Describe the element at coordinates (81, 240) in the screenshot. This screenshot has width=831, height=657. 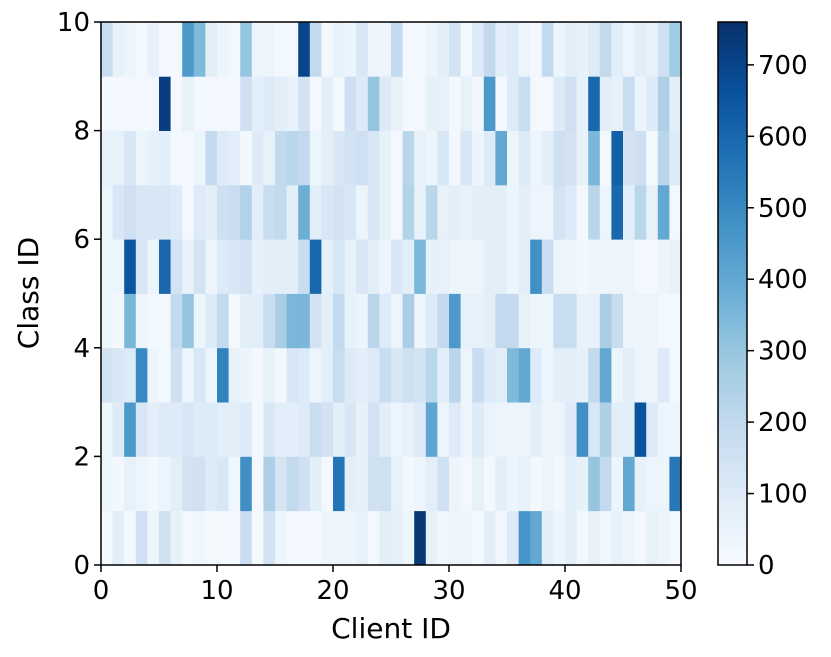
I see `y-tick-label: 6` at that location.